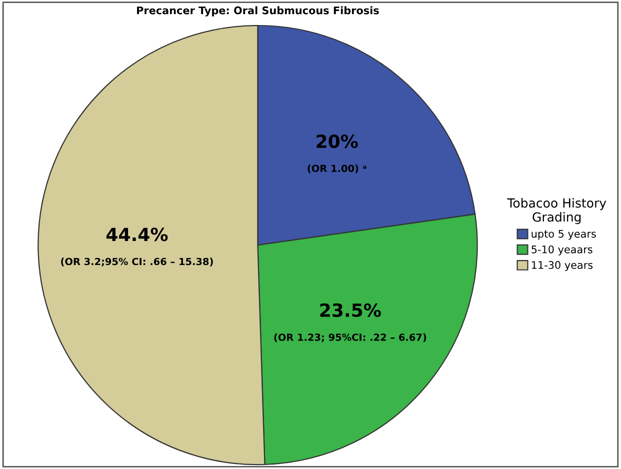 This screenshot has height=469, width=621. What do you see at coordinates (258, 11) in the screenshot?
I see `chart-title: Precancer Type: Oral Submucous Fibrosis` at bounding box center [258, 11].